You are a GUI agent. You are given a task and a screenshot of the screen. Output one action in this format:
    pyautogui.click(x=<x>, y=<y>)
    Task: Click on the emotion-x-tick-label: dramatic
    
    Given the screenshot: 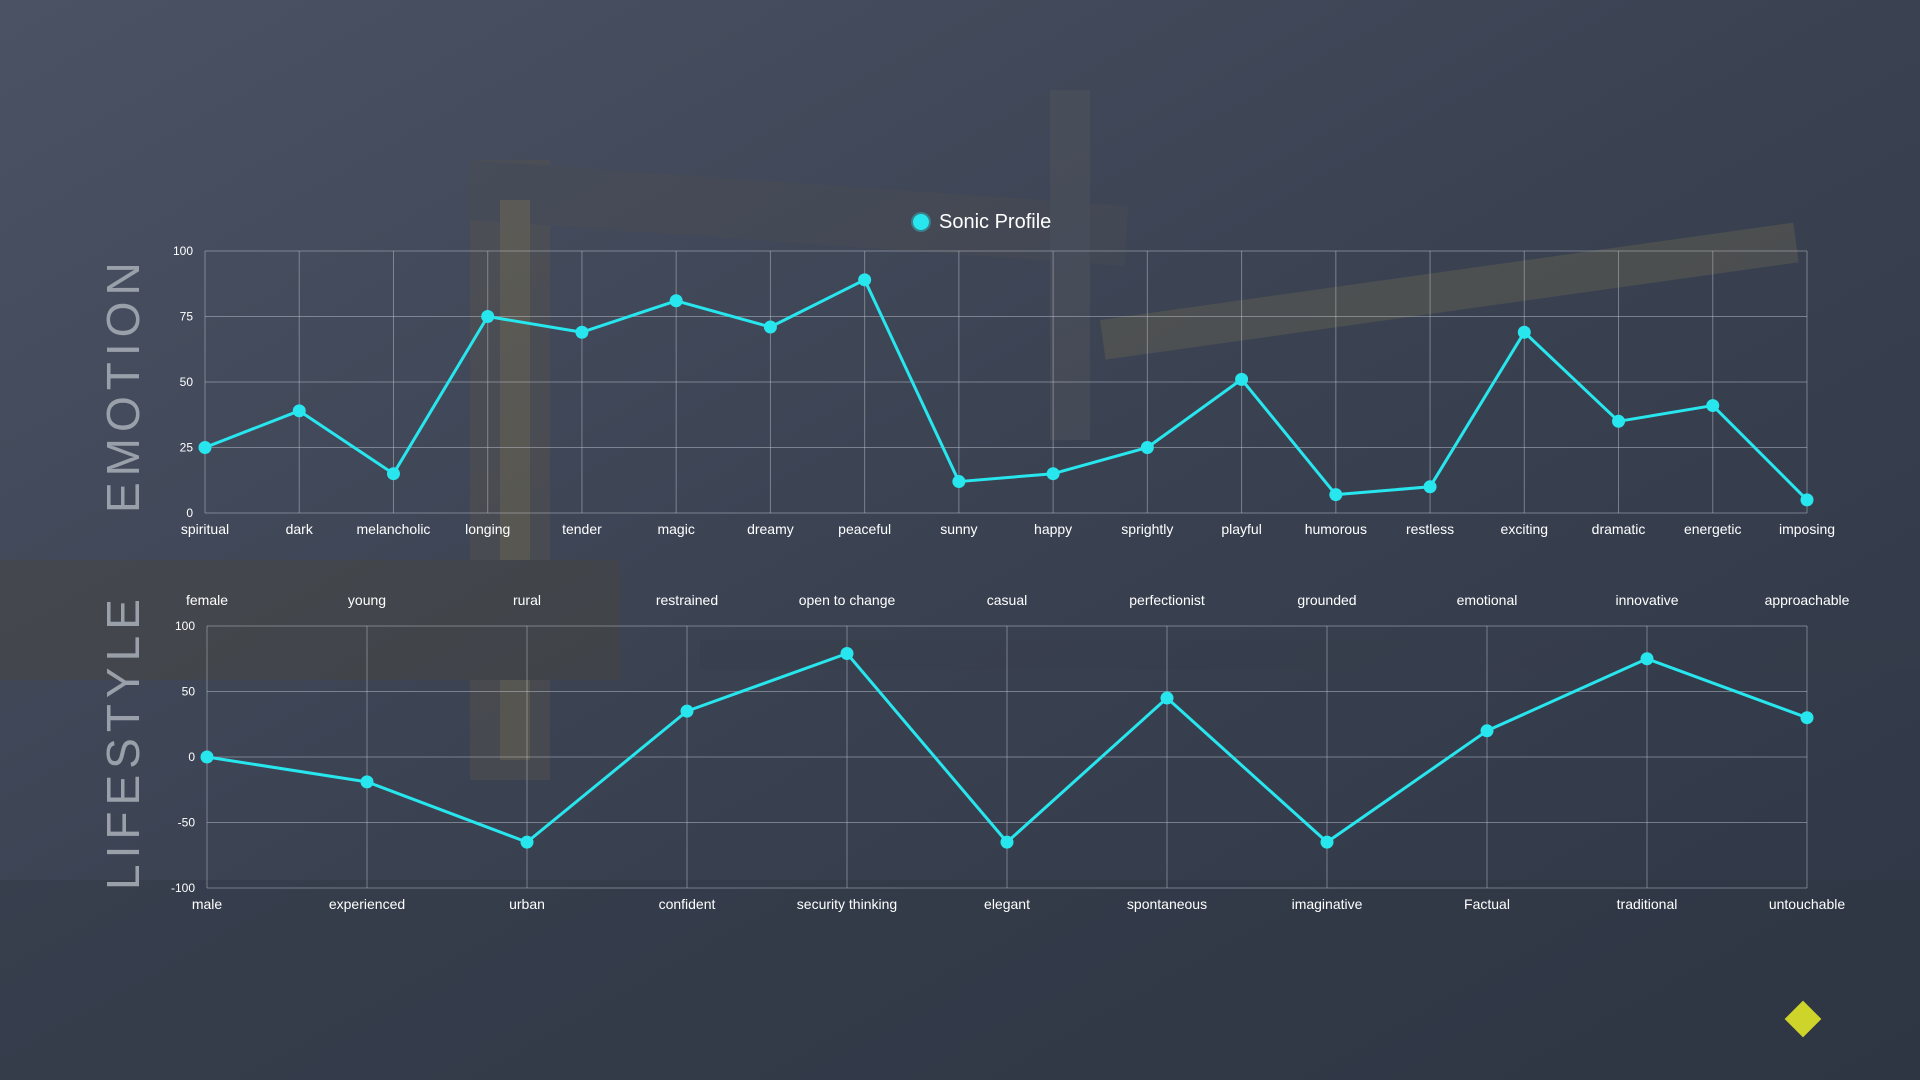 What is the action you would take?
    pyautogui.click(x=1619, y=529)
    